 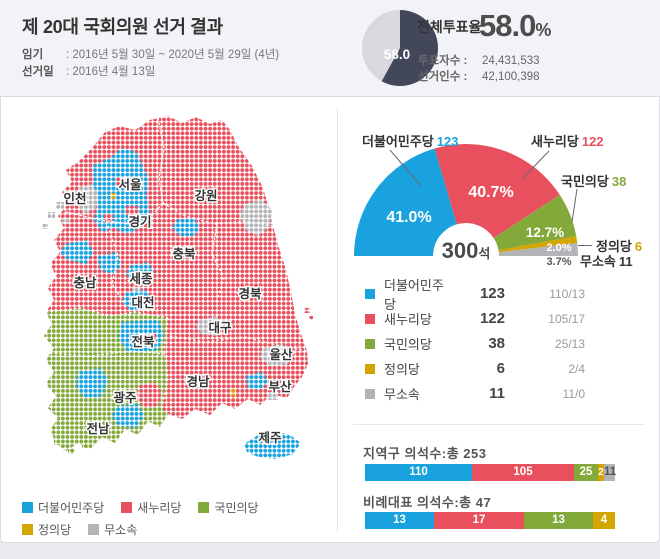 I want to click on map-justice-seat-gyeongnam, so click(x=233, y=392).